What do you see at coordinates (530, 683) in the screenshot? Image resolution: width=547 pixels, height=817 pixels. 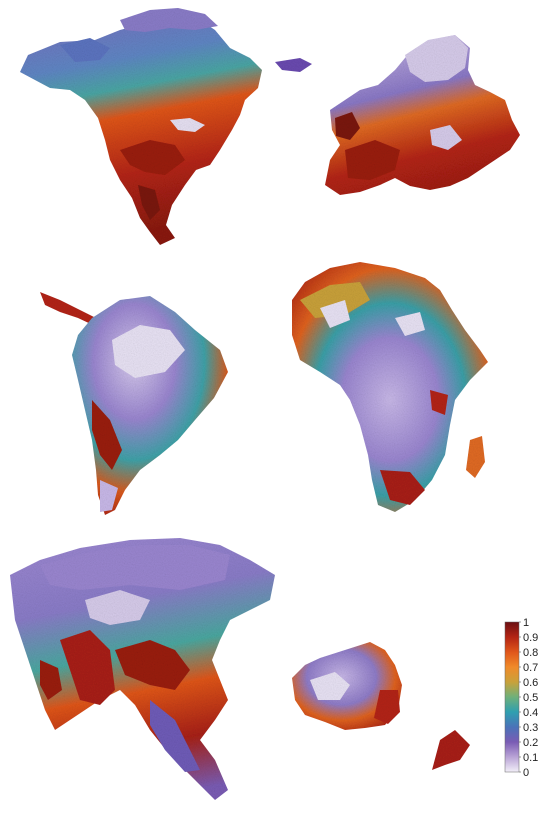 I see `colorbar-tick-label: 0.6` at bounding box center [530, 683].